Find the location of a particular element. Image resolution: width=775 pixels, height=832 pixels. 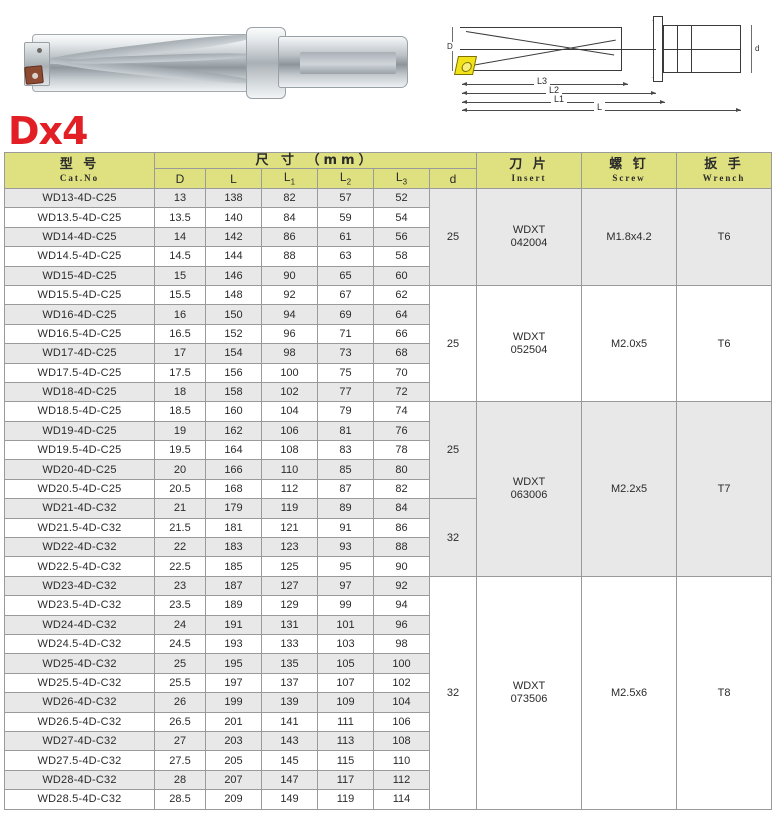

cell-catalog-number: WD20-4D-C25 is located at coordinates (79, 469).